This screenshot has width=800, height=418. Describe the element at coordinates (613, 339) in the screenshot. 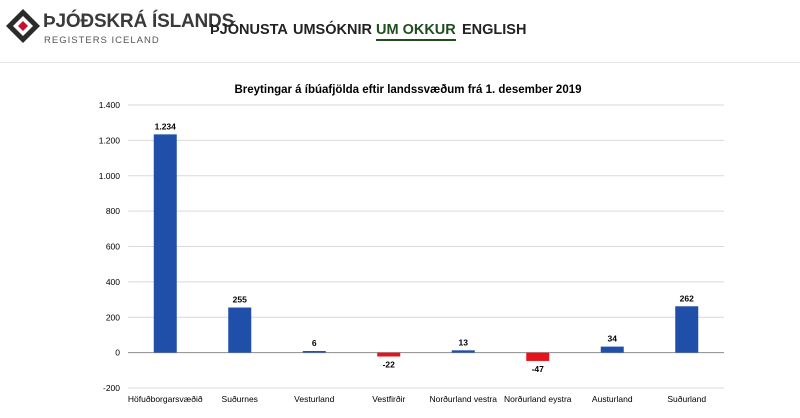

I see `data-label: 34` at that location.